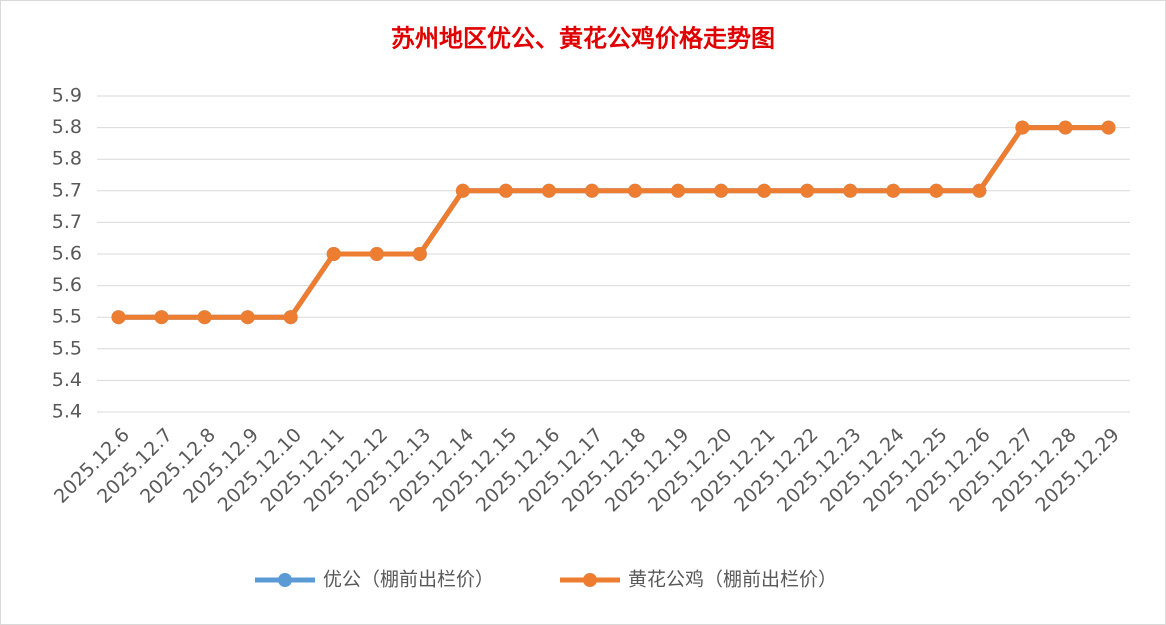  Describe the element at coordinates (67, 96) in the screenshot. I see `y-tick-label: 5.9` at that location.